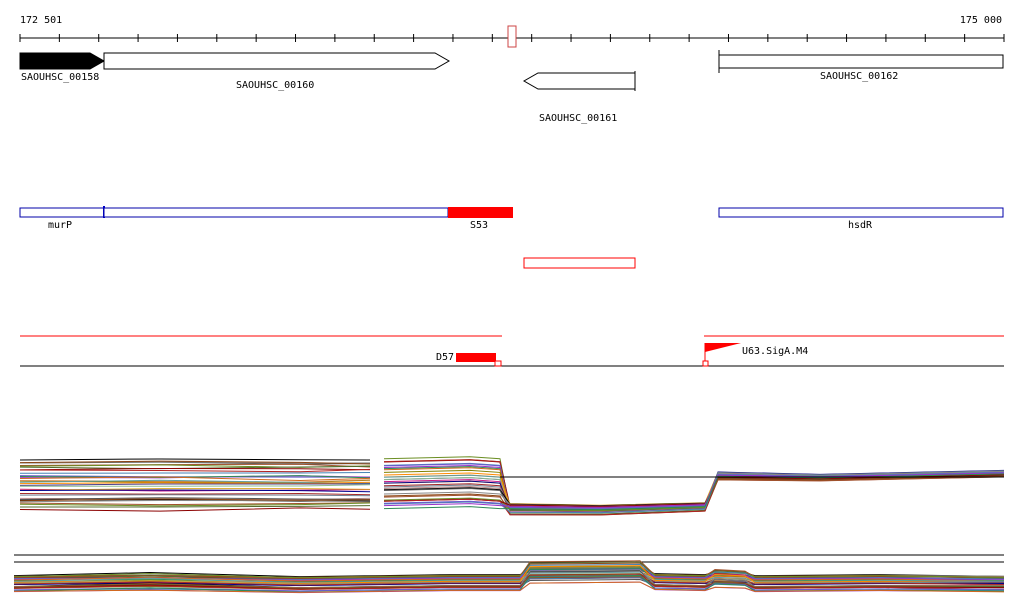 Image resolution: width=1024 pixels, height=616 pixels. I want to click on annotation-label-d57: D57, so click(445, 357).